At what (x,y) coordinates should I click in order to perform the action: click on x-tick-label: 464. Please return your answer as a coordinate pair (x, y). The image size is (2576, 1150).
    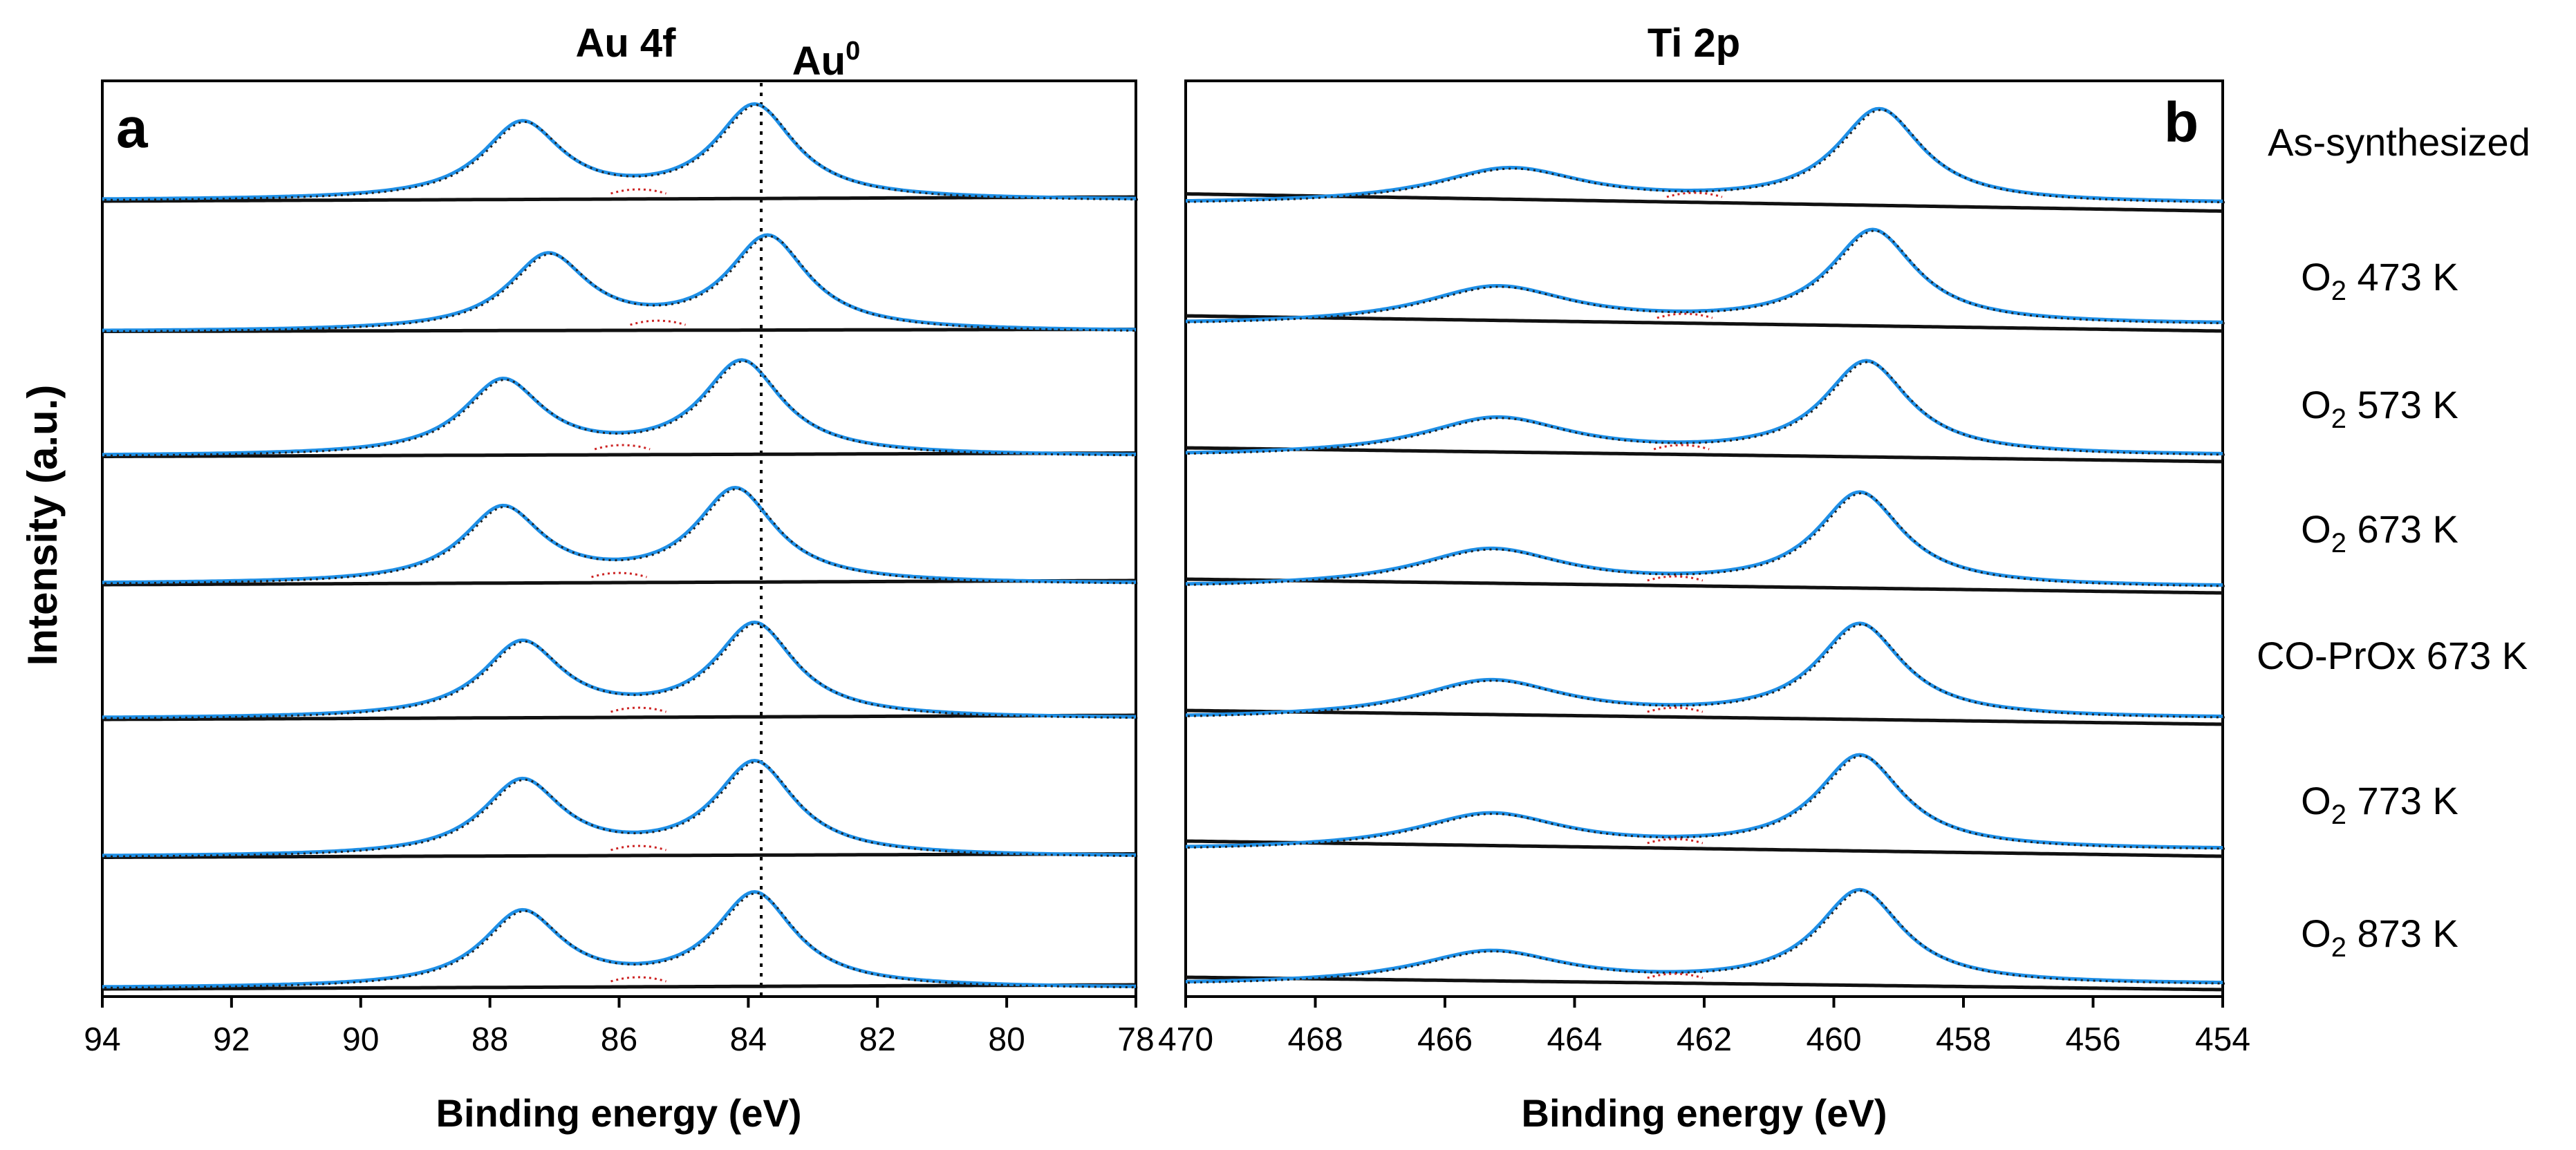
    Looking at the image, I should click on (1574, 1039).